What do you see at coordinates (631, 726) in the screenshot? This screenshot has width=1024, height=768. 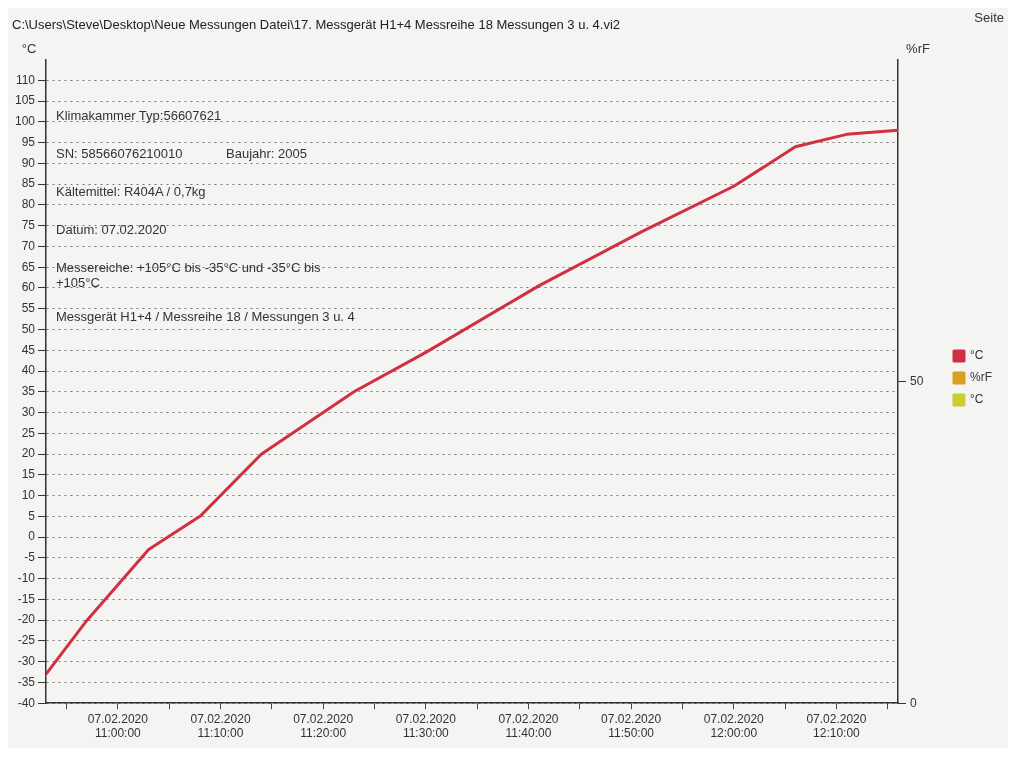 I see `x-tick-label: 07.02.2020 11:50:00` at bounding box center [631, 726].